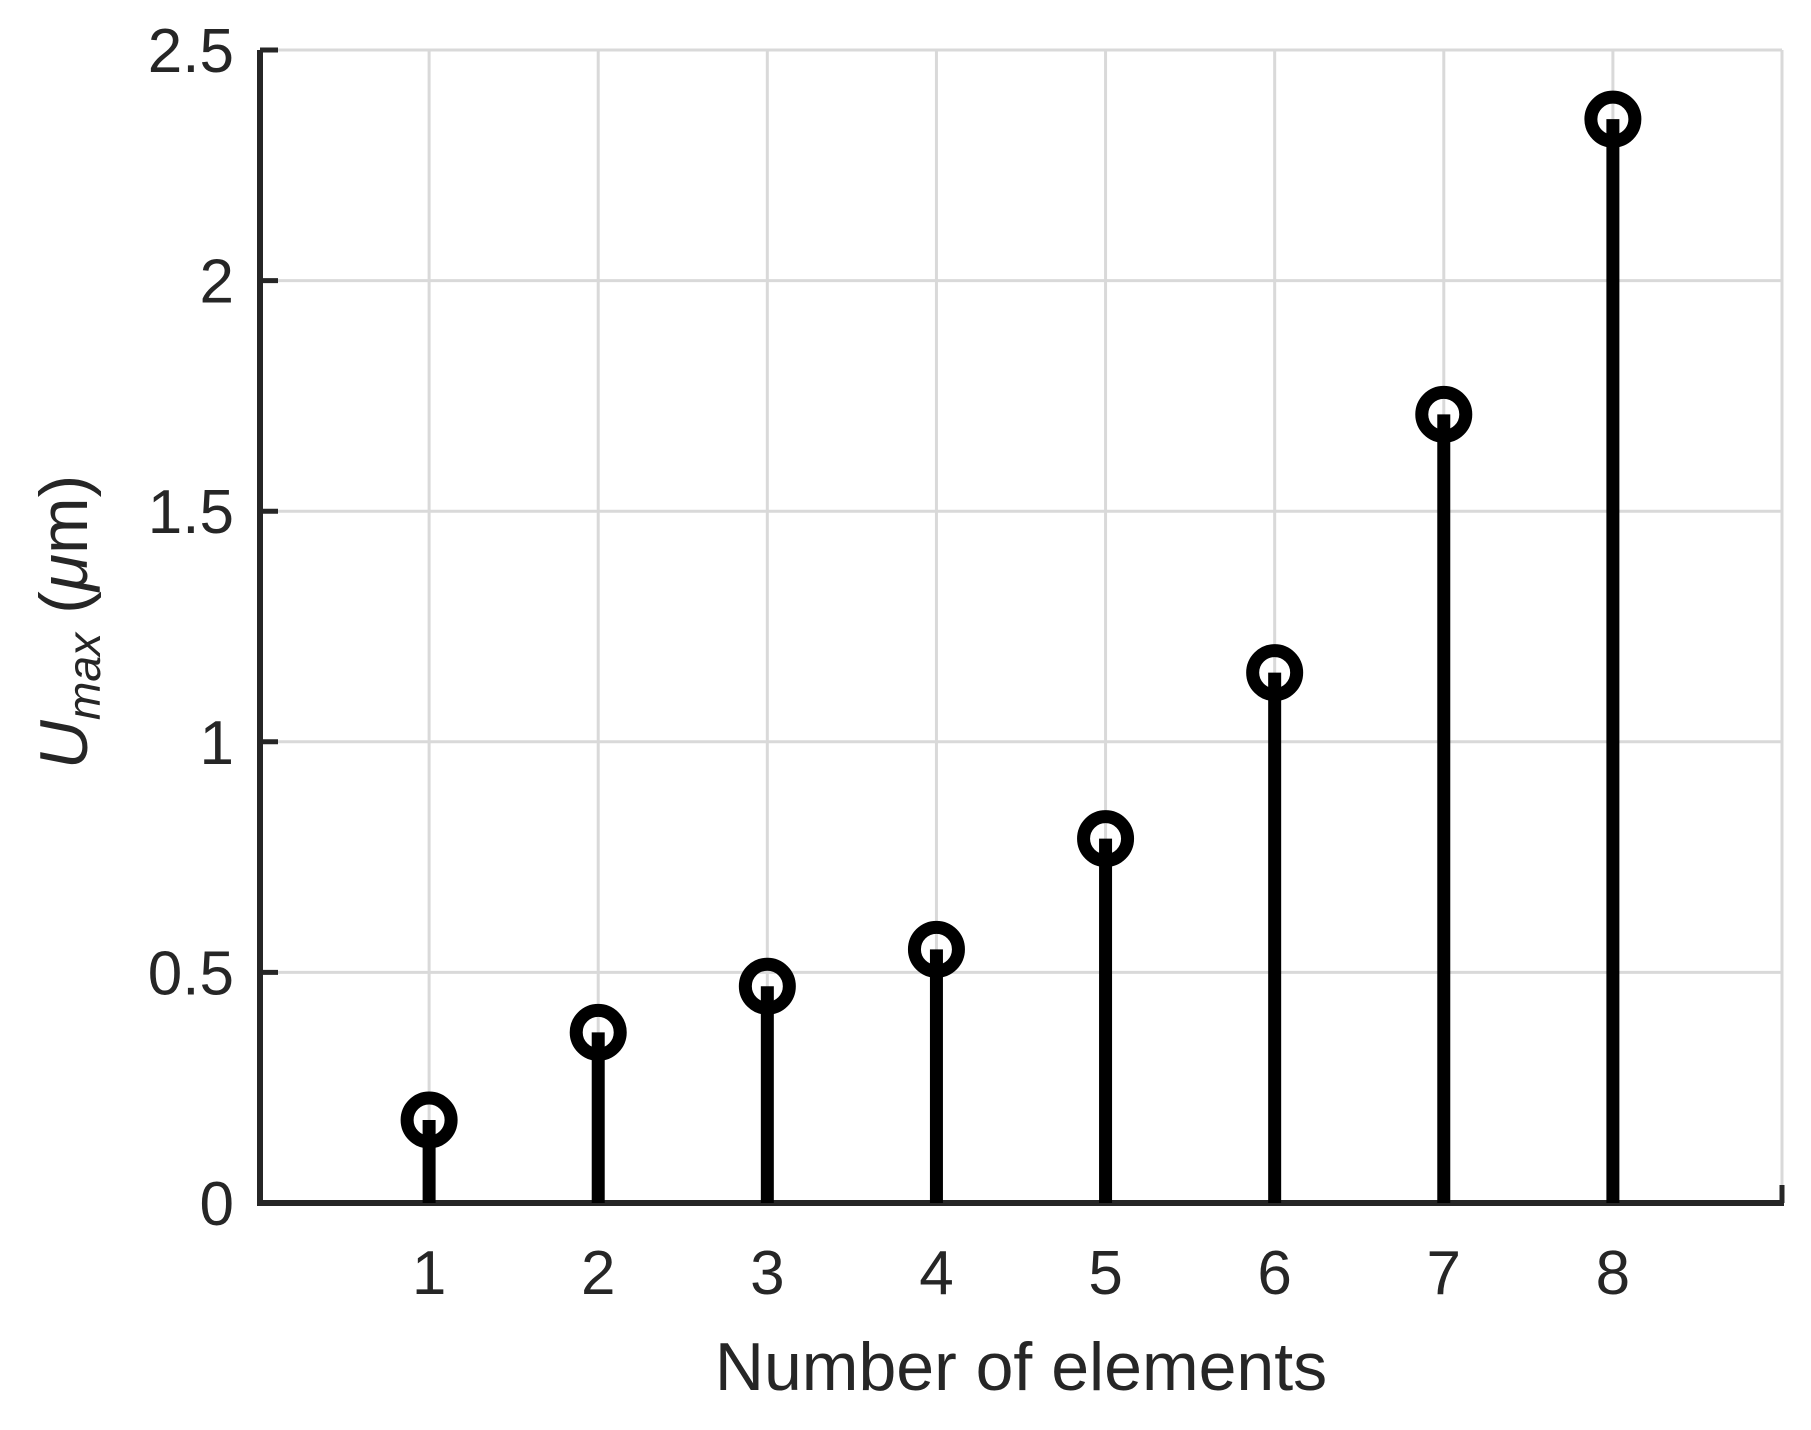  Describe the element at coordinates (191, 51) in the screenshot. I see `y-tick-label: 2.5` at that location.